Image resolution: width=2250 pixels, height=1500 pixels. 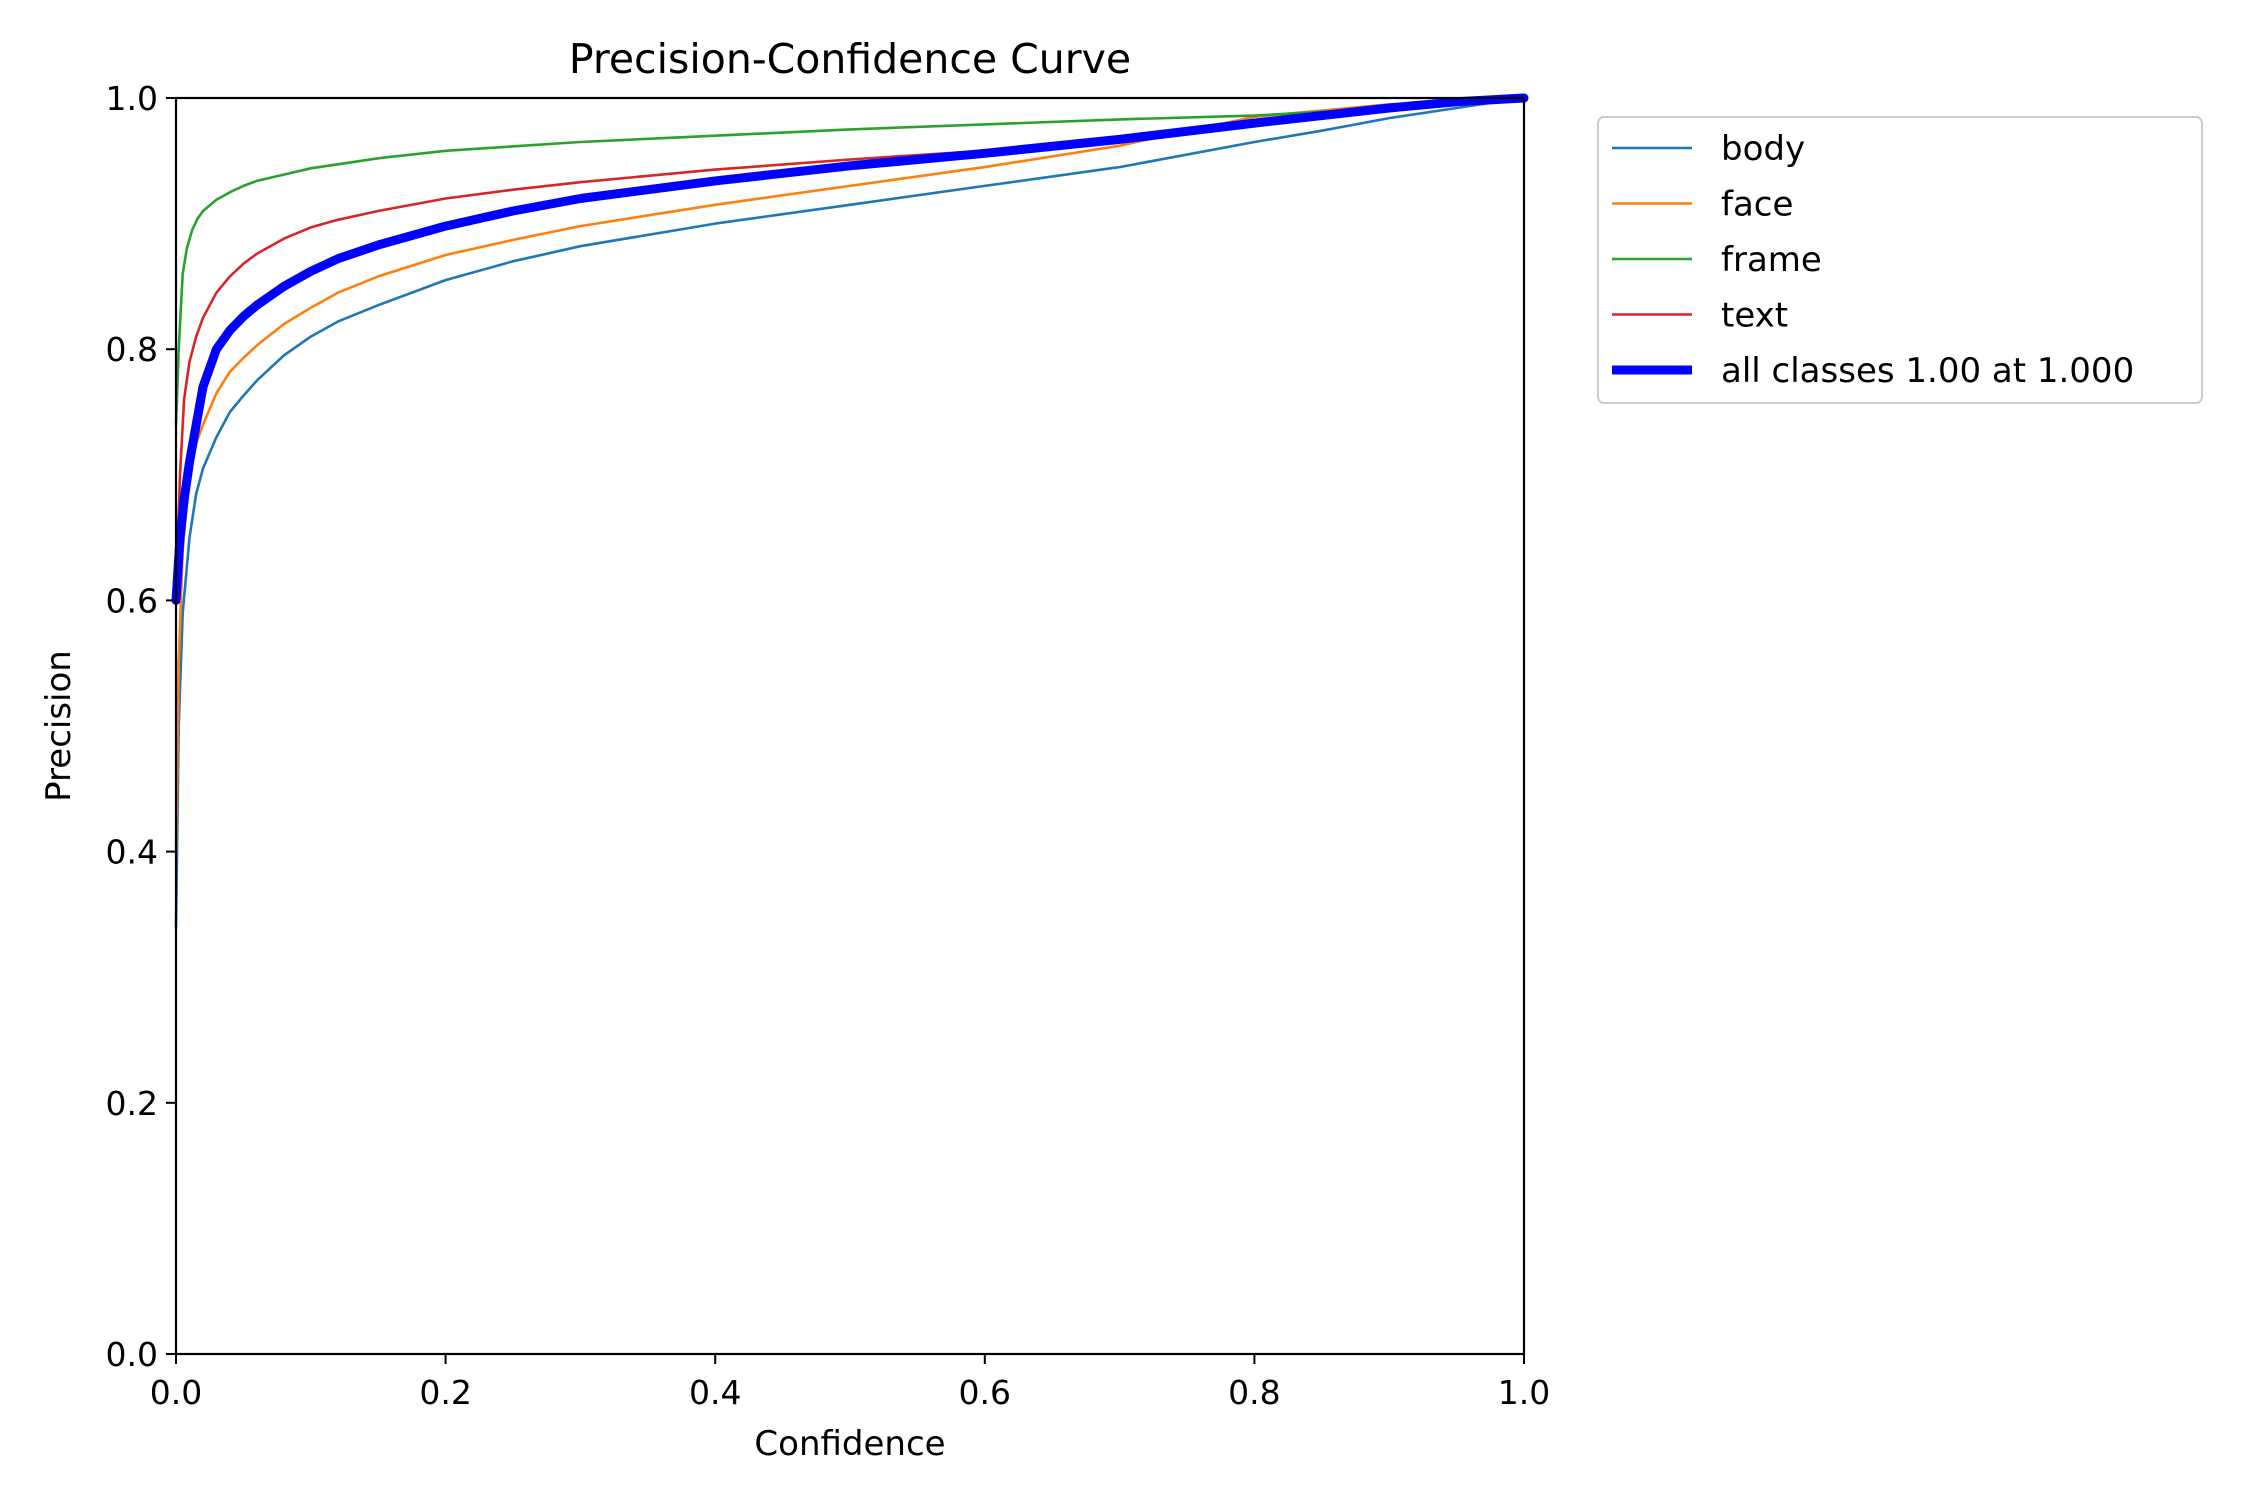 I want to click on legend-label: all classes 1.00 at 1.000, so click(x=1927, y=371).